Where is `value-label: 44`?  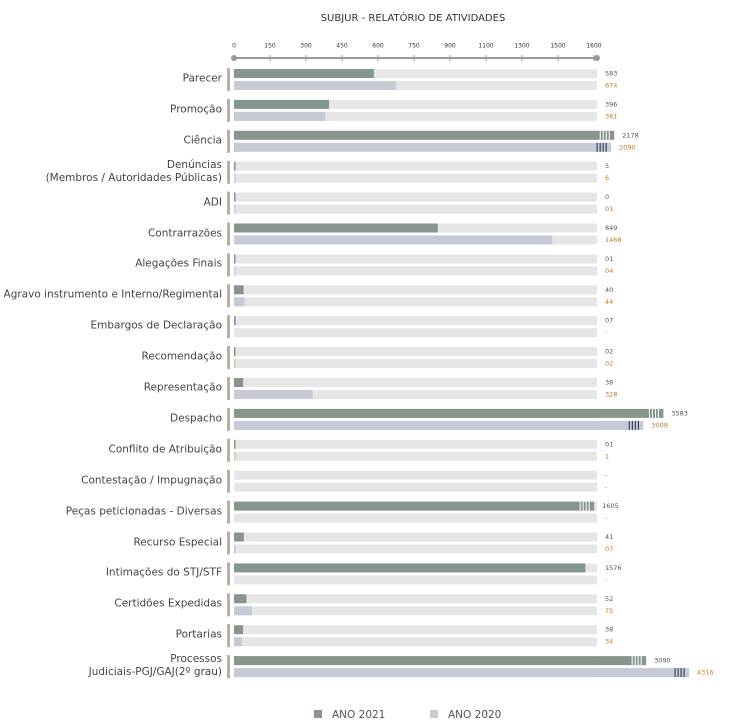 value-label: 44 is located at coordinates (609, 302).